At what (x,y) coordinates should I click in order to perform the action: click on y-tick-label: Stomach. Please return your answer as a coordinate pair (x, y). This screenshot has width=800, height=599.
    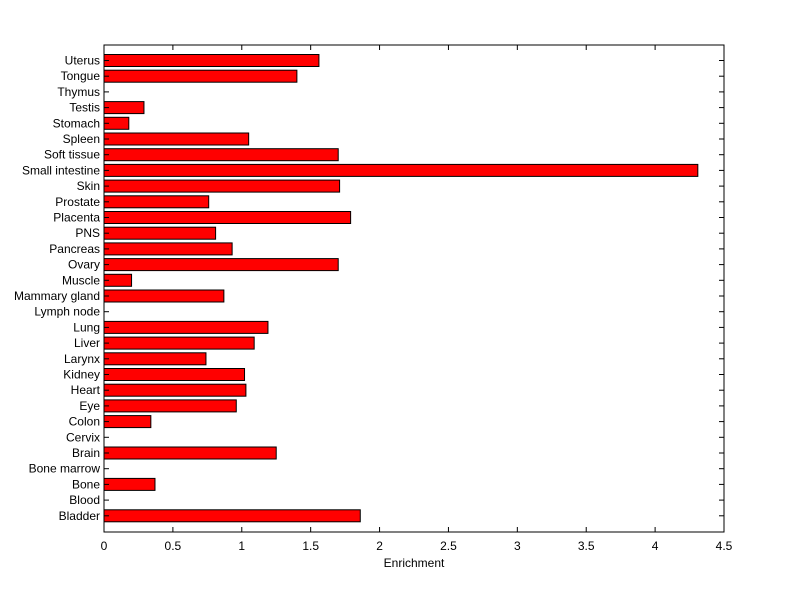
    Looking at the image, I should click on (76, 123).